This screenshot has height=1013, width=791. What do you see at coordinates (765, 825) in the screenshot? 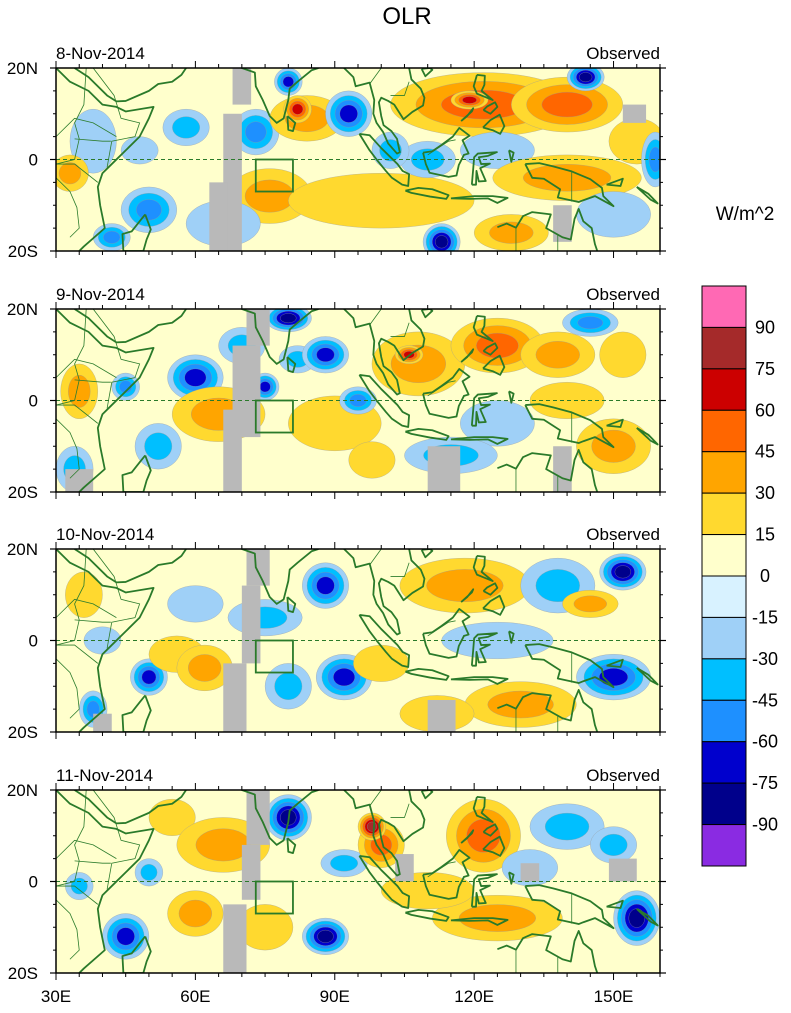
I see `colorbar-tick-label: -90` at bounding box center [765, 825].